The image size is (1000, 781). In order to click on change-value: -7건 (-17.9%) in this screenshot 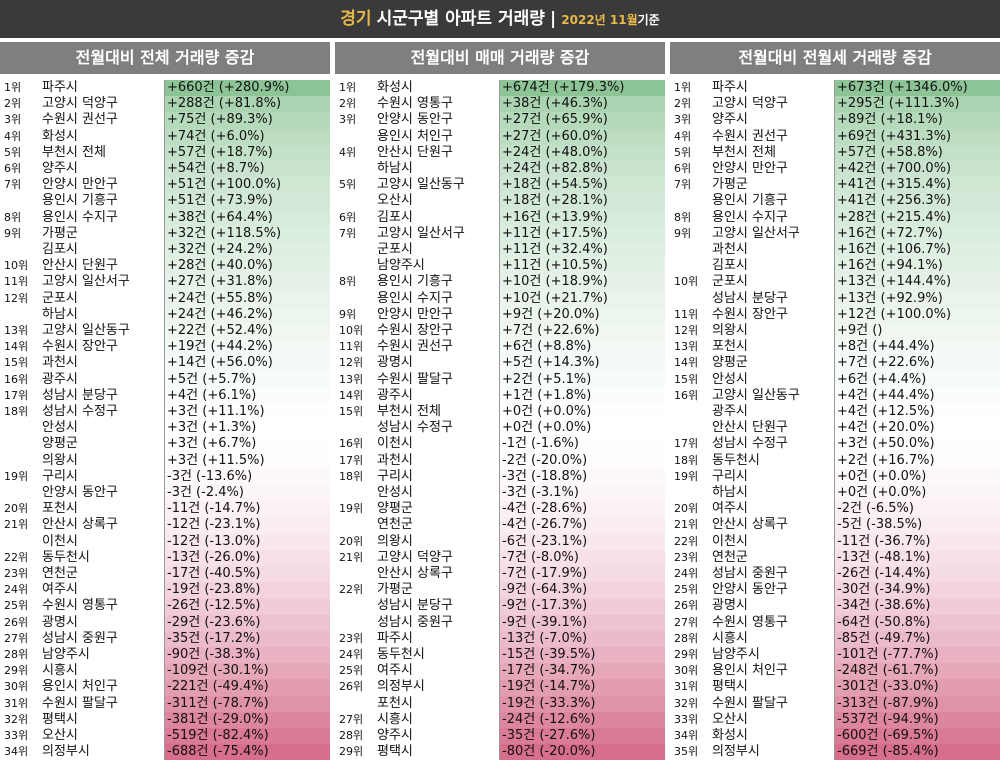, I will do `click(582, 574)`.